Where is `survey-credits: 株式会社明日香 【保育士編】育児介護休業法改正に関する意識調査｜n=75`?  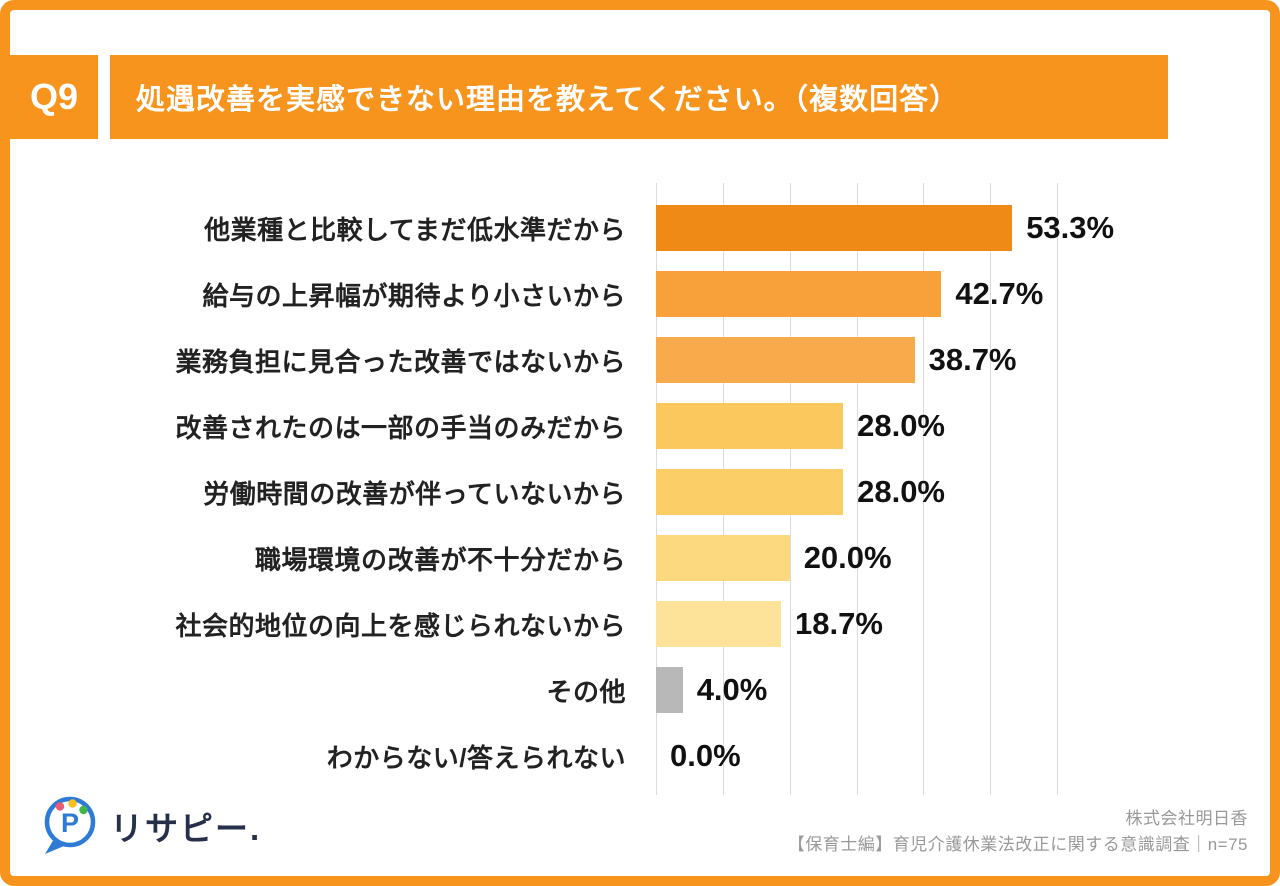
survey-credits: 株式会社明日香 【保育士編】育児介護休業法改正に関する意識調査｜n=75 is located at coordinates (1018, 831).